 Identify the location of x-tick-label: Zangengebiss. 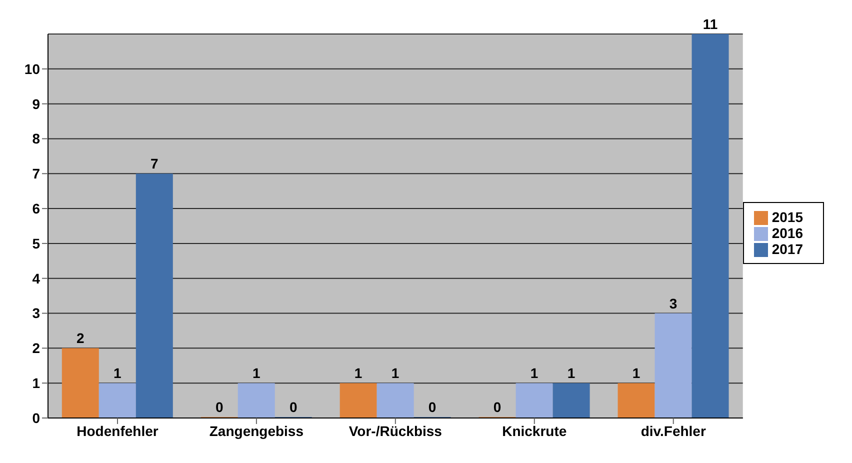
(256, 430).